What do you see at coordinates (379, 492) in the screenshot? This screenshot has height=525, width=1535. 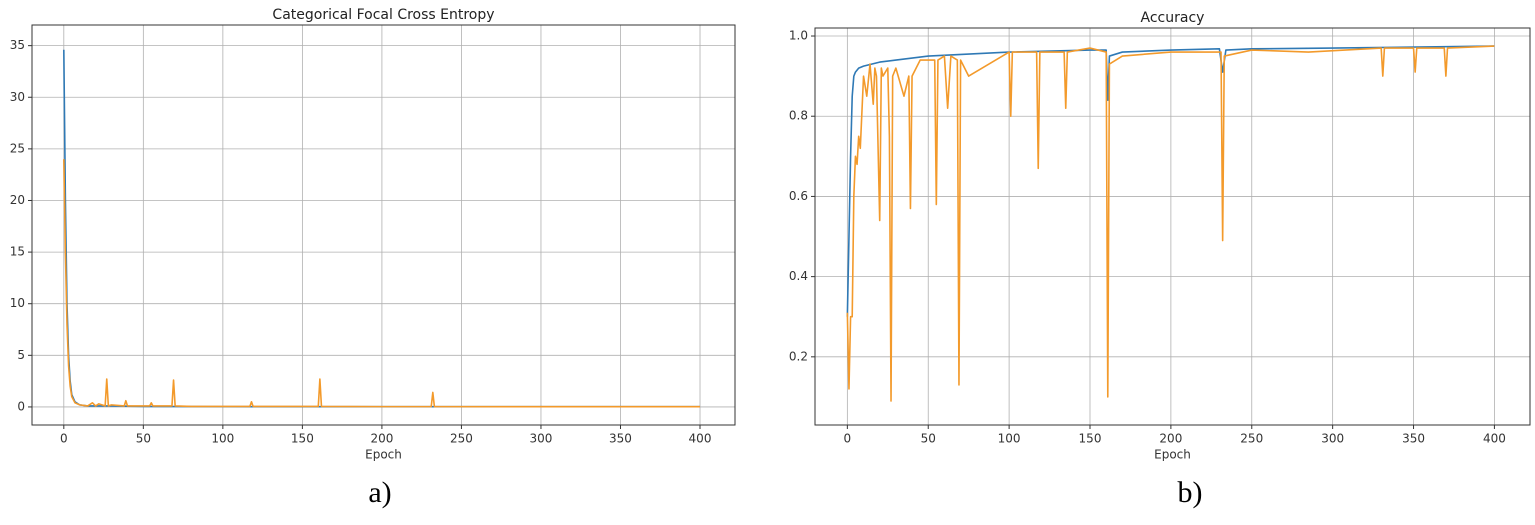 I see `caption: a)` at bounding box center [379, 492].